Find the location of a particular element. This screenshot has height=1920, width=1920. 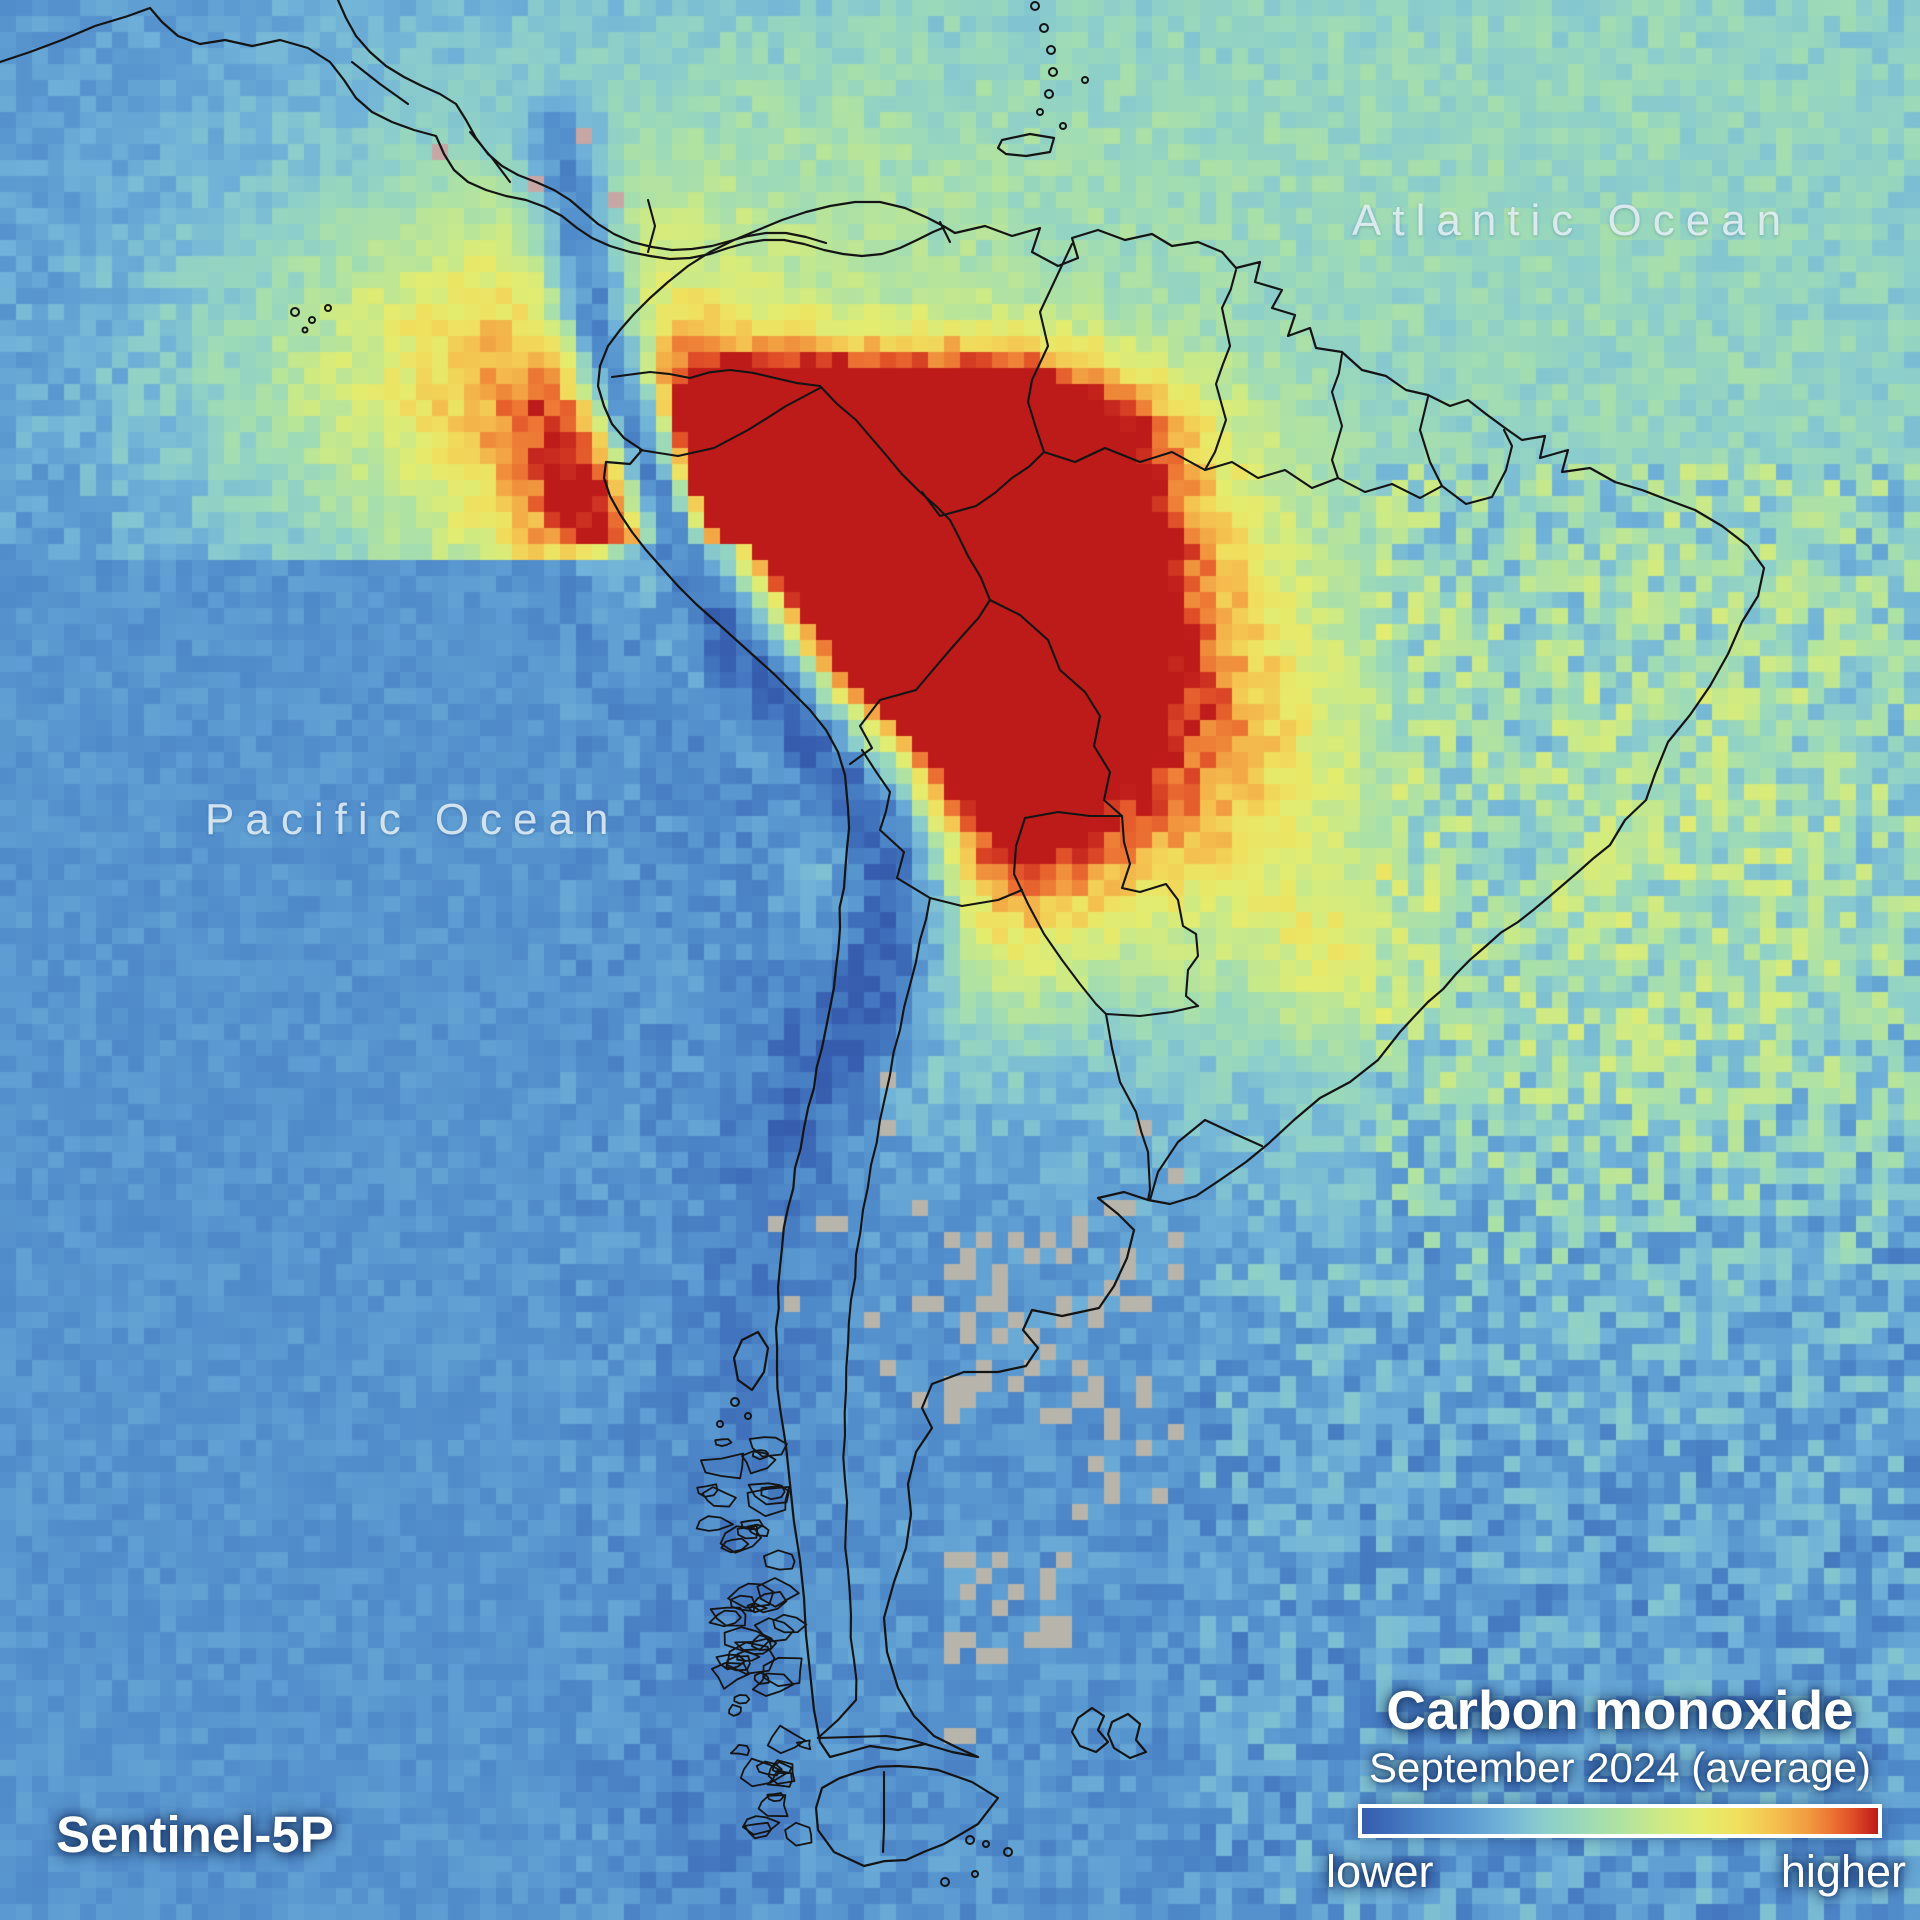

label-atlantic-ocean: Atlantic Ocean is located at coordinates (1572, 220).